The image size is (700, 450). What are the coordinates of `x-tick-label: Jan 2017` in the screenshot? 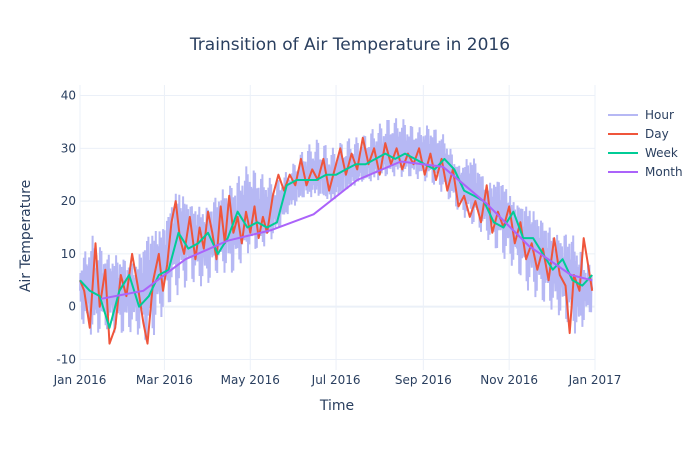 It's located at (595, 380).